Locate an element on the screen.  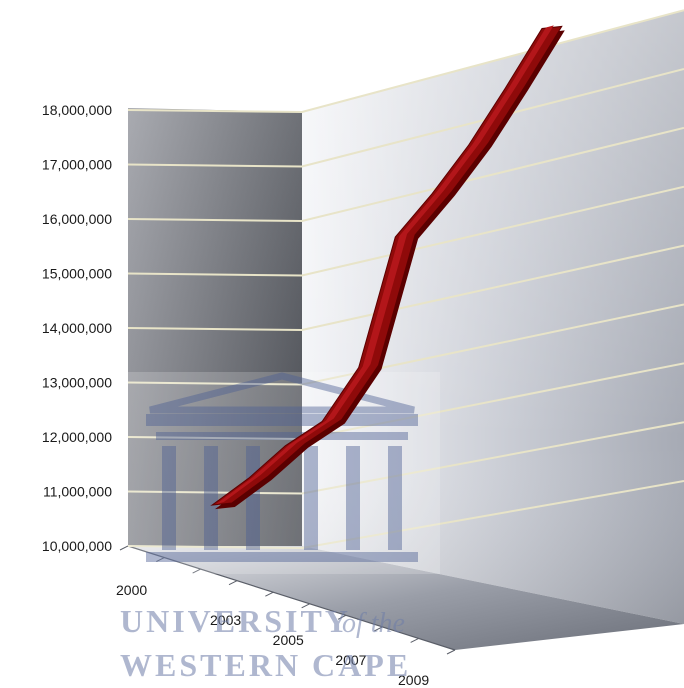
x-tick-label: 2009 is located at coordinates (413, 680).